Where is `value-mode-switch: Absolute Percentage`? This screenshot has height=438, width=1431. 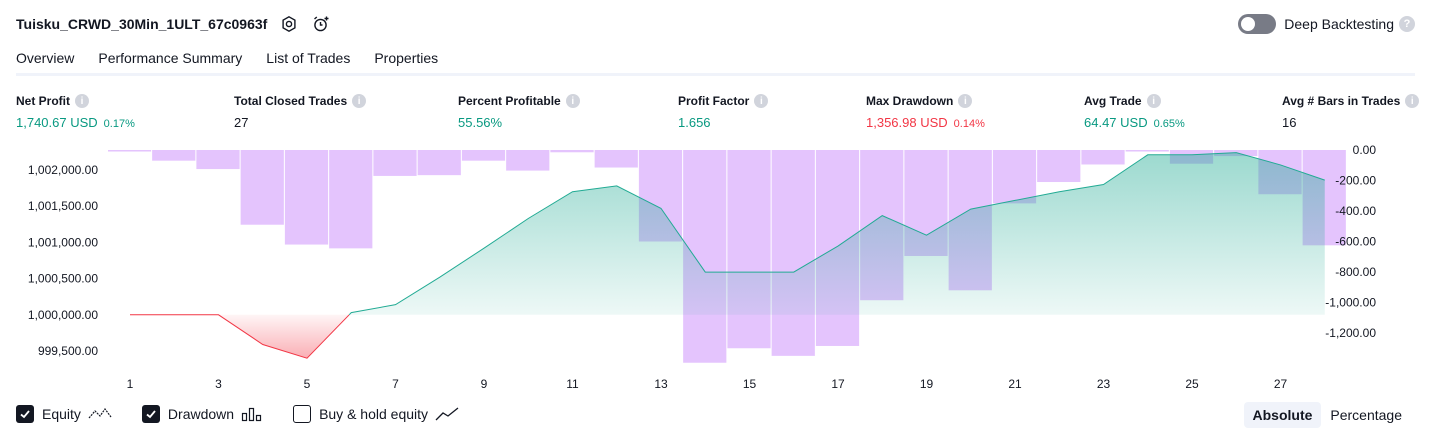 value-mode-switch: Absolute Percentage is located at coordinates (1327, 415).